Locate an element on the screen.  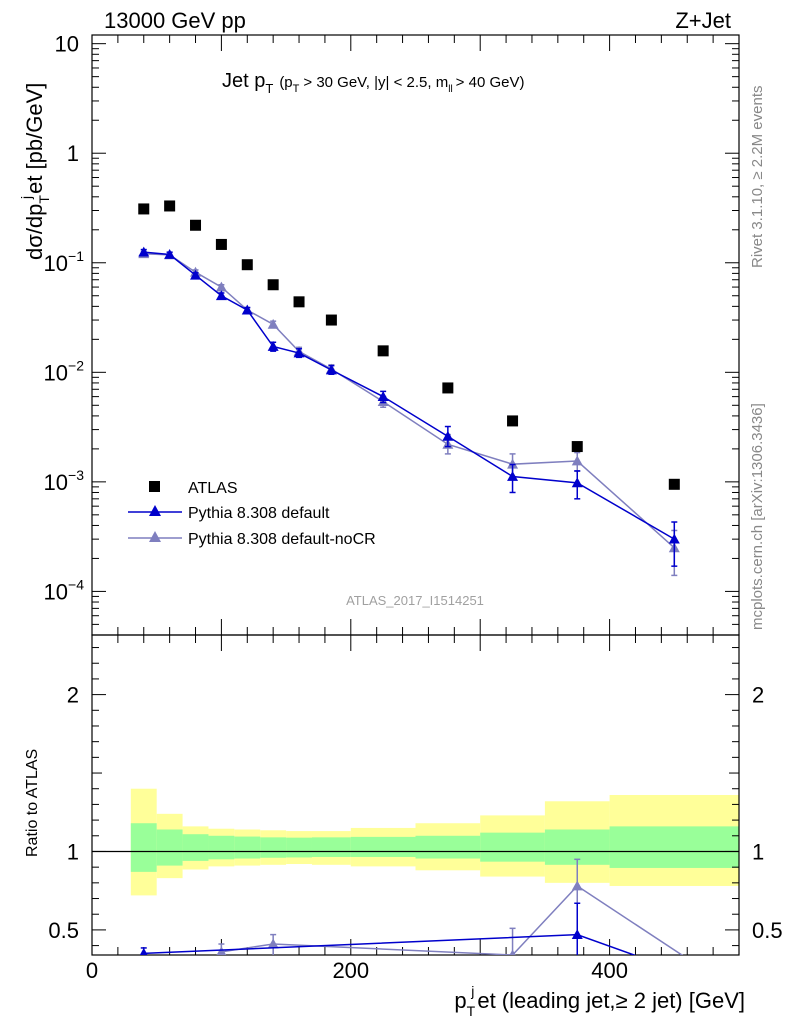
ratio-y-tick-label-left: 0.5 is located at coordinates (63, 930).